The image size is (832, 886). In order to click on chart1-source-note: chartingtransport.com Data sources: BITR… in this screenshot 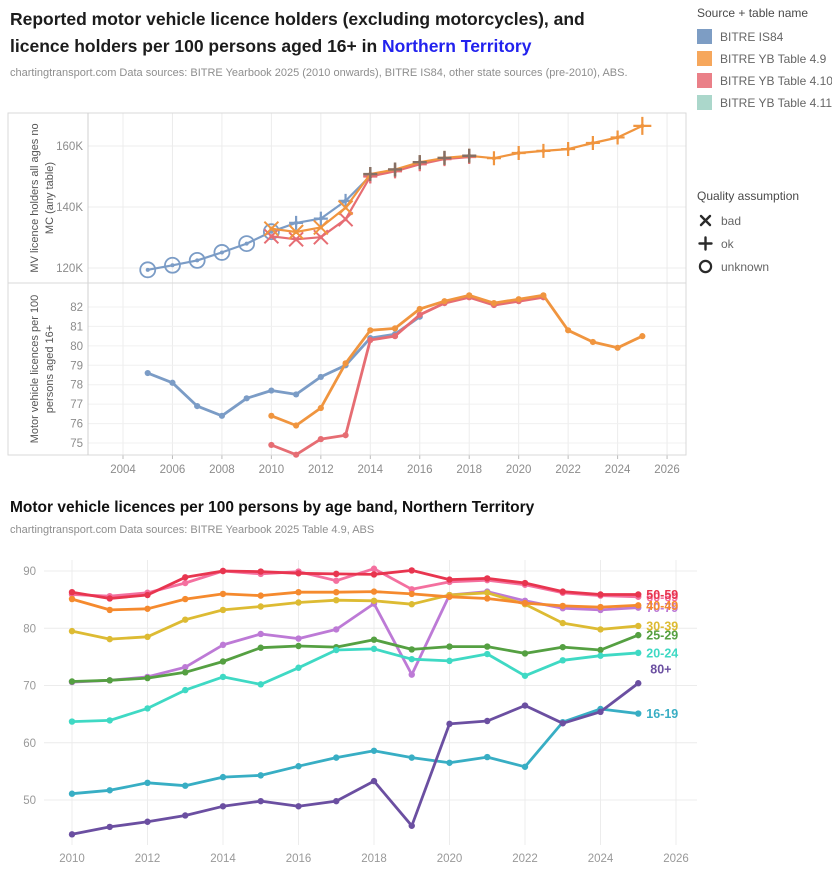, I will do `click(319, 73)`.